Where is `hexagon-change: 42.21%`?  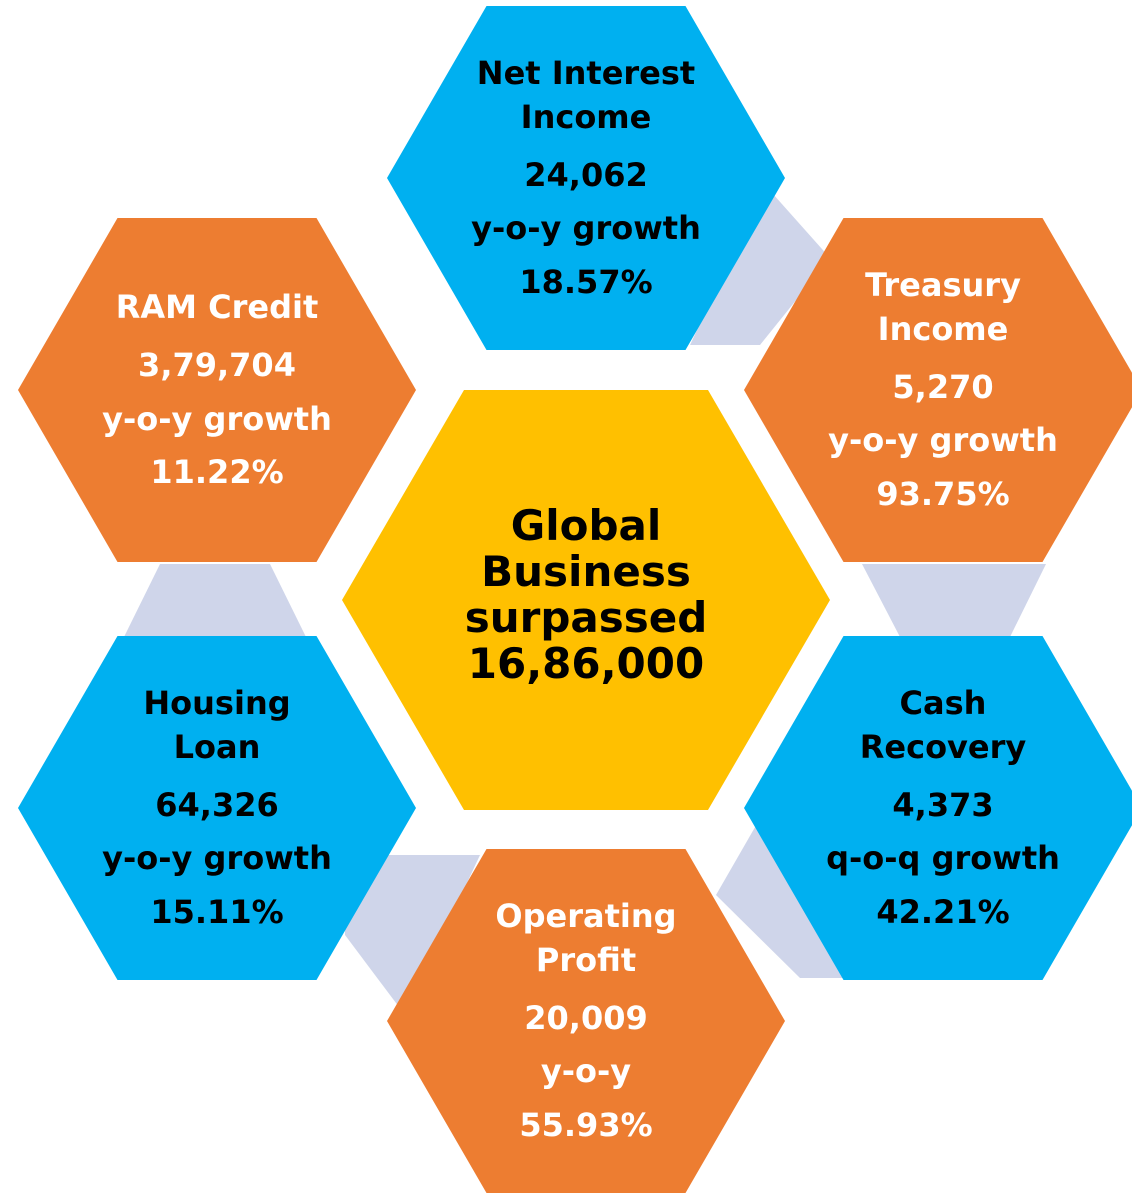 hexagon-change: 42.21% is located at coordinates (943, 911).